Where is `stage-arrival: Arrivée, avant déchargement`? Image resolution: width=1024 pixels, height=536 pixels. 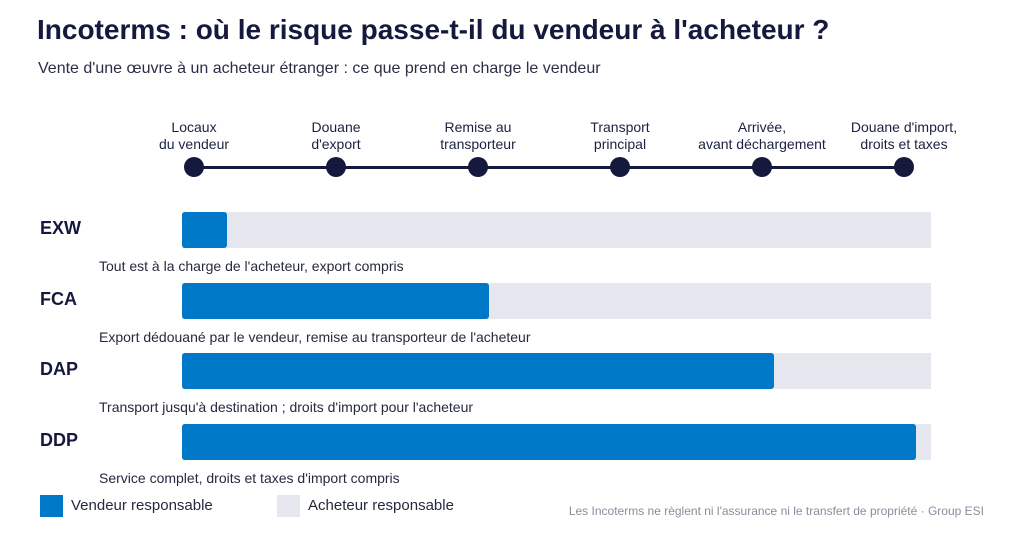 stage-arrival: Arrivée, avant déchargement is located at coordinates (762, 147).